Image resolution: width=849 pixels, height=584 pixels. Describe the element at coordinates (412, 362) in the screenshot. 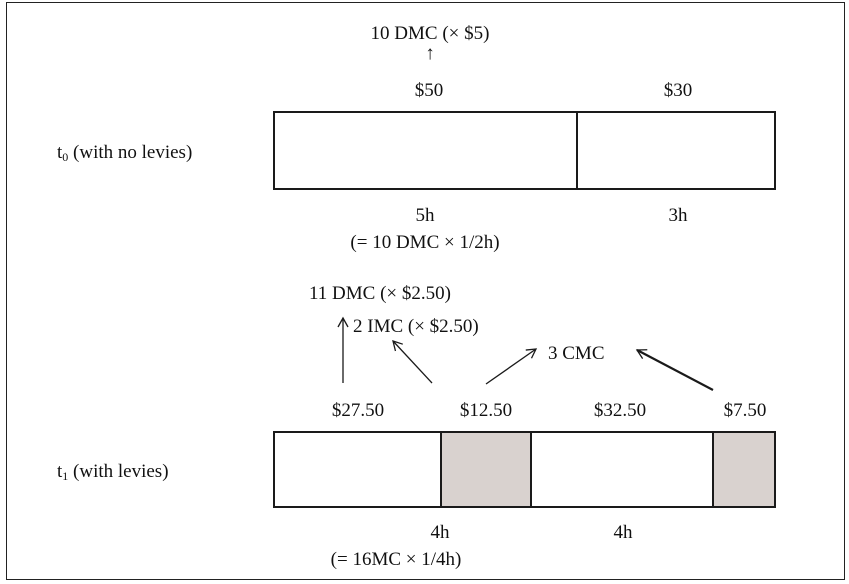

I see `arrow-imc` at that location.